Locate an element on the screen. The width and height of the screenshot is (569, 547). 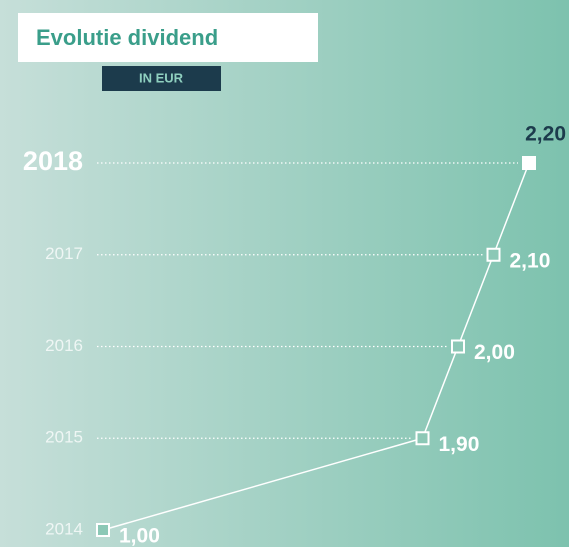
chart-subtitle: IN EUR is located at coordinates (161, 77).